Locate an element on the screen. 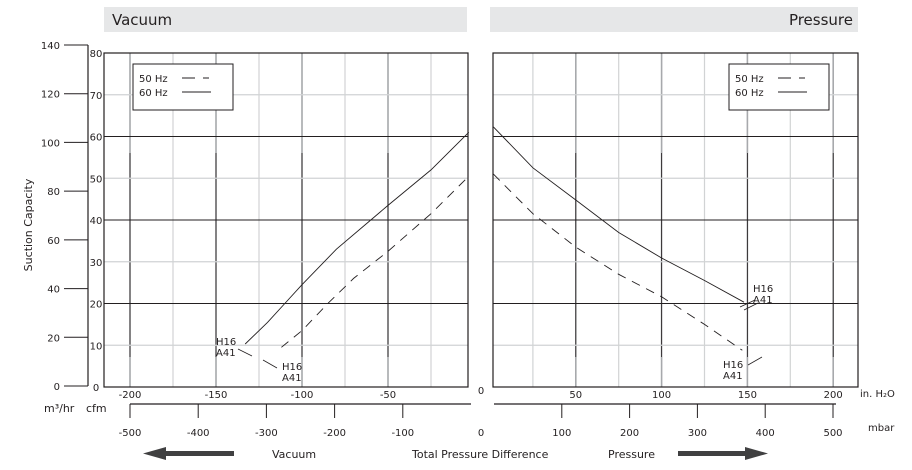  zero-mbar: 0 is located at coordinates (481, 433).